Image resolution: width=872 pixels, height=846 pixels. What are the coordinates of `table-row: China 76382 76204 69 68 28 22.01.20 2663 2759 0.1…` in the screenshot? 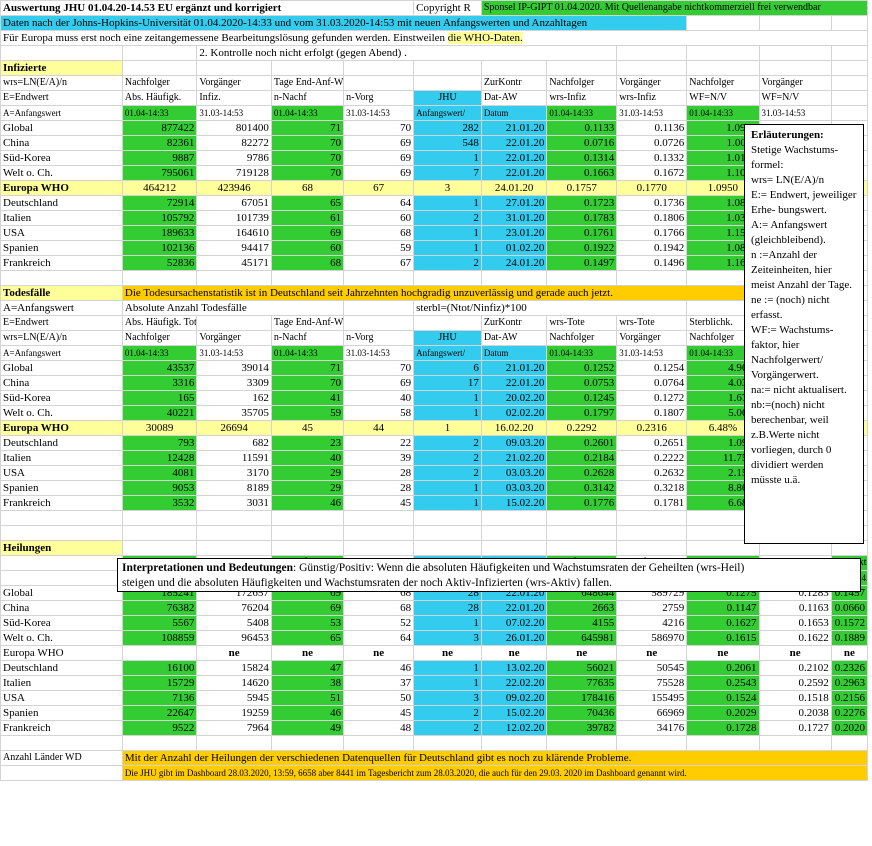 It's located at (434, 608).